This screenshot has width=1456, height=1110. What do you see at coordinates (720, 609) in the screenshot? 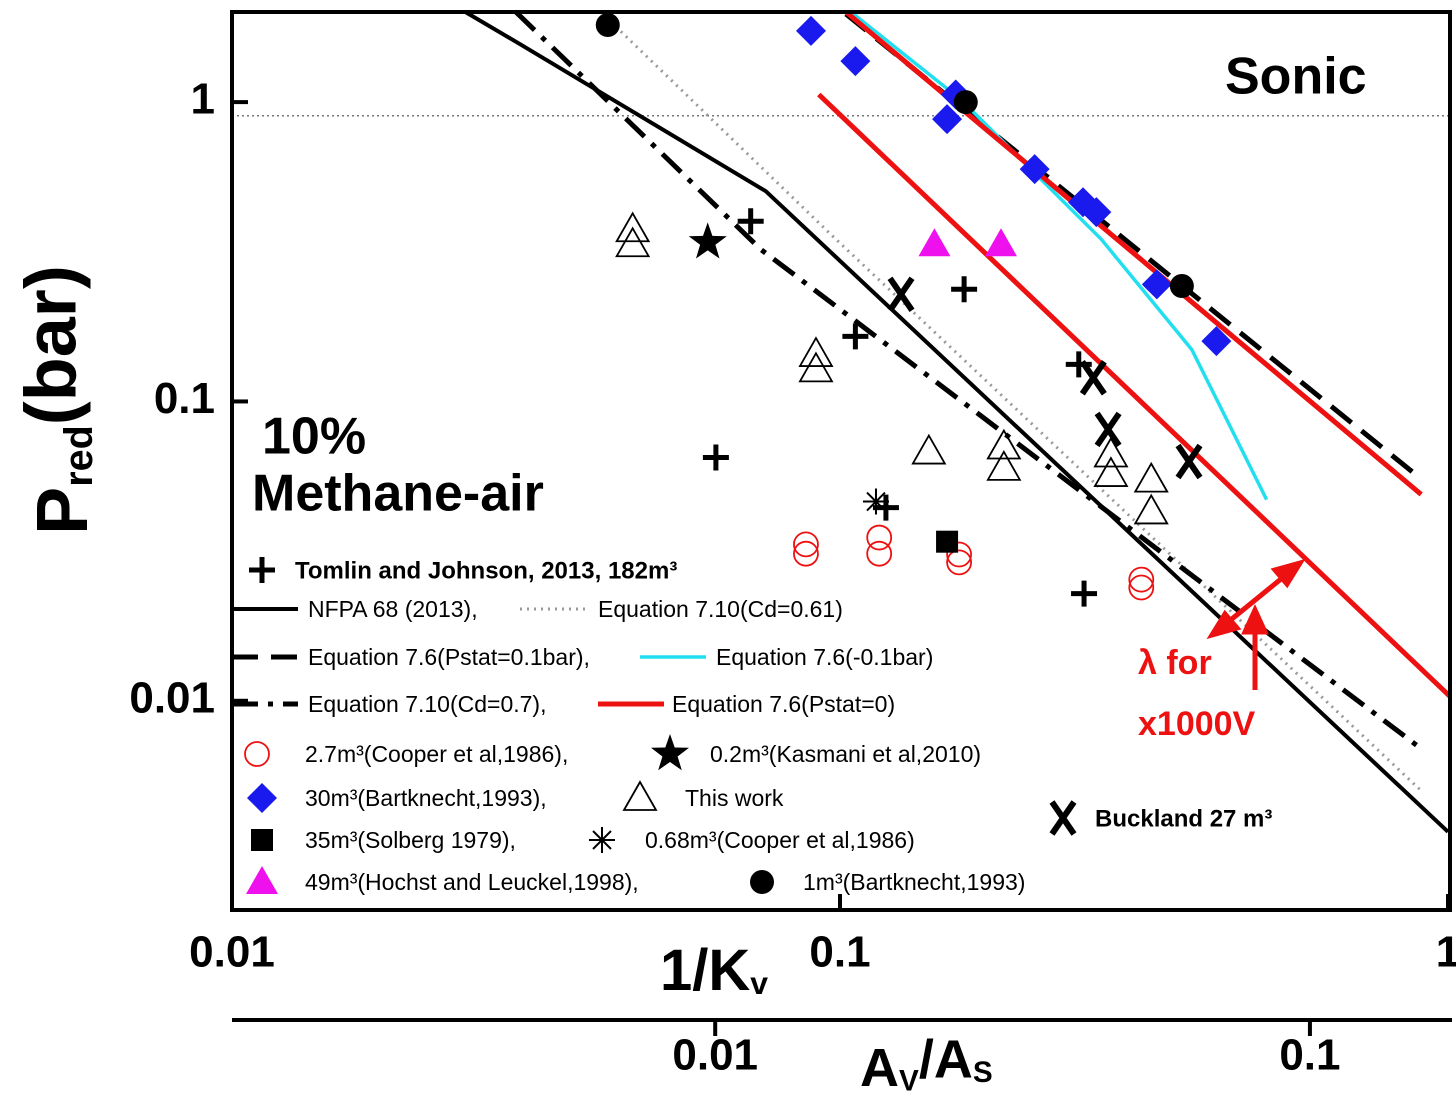
I see `legend-label: Equation 7.10(Cd=0.61)` at bounding box center [720, 609].